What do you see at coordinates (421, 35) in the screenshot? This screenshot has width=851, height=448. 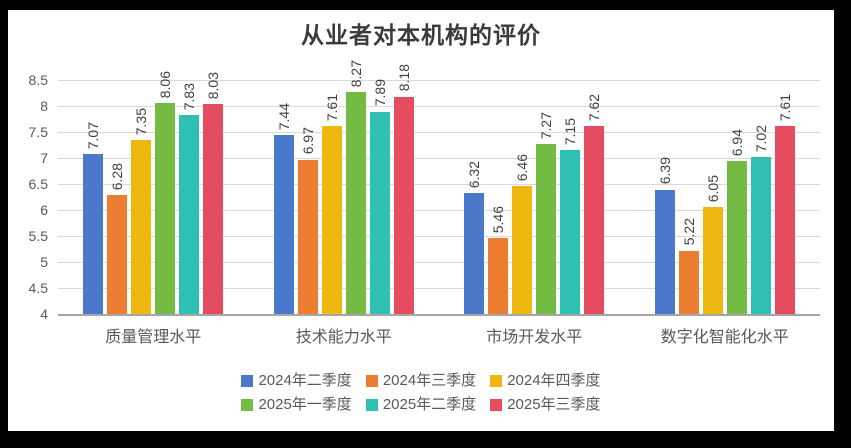 I see `chart-title: 从业者对本机构的评价` at bounding box center [421, 35].